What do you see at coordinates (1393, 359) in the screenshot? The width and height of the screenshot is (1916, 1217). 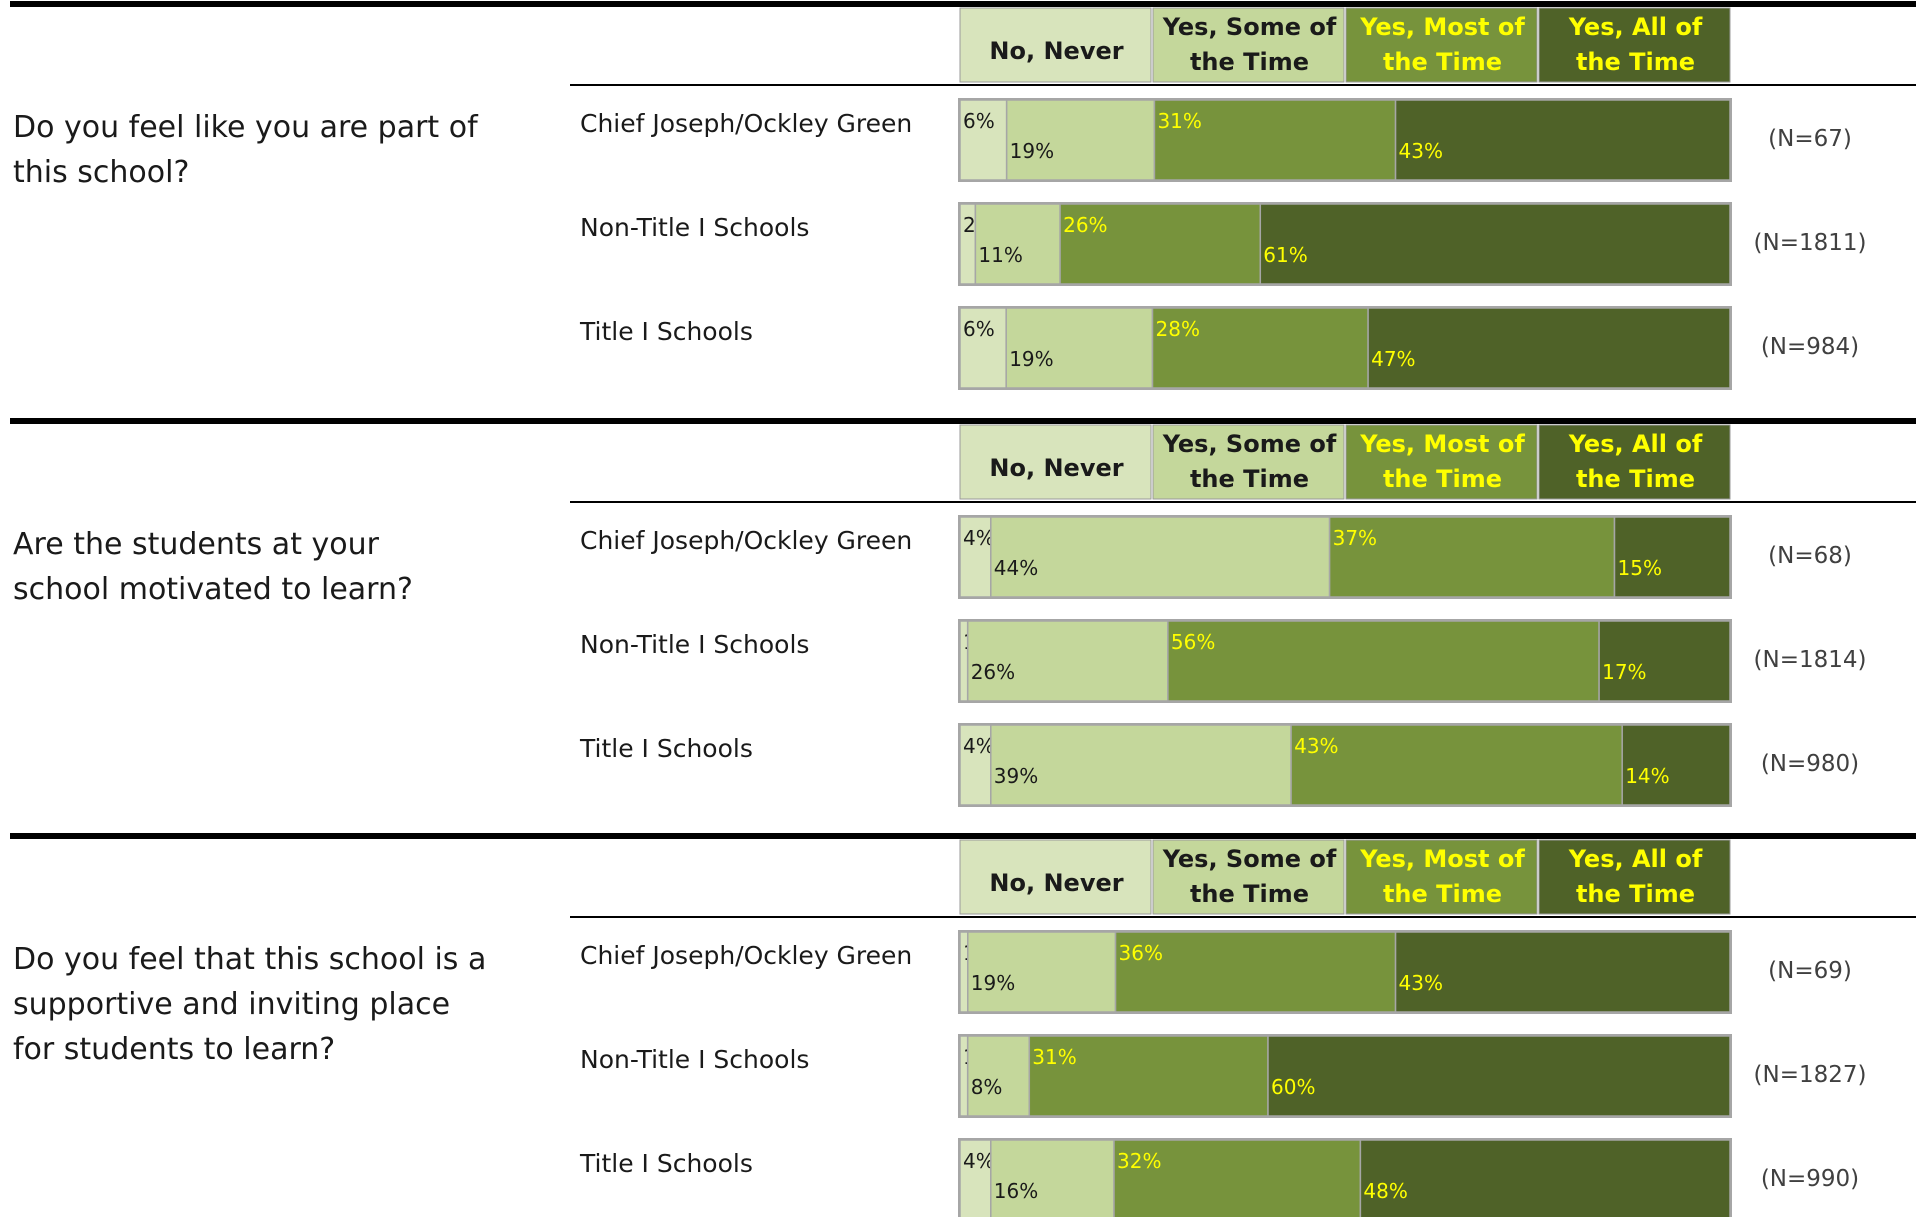 I see `data-label: 47%` at bounding box center [1393, 359].